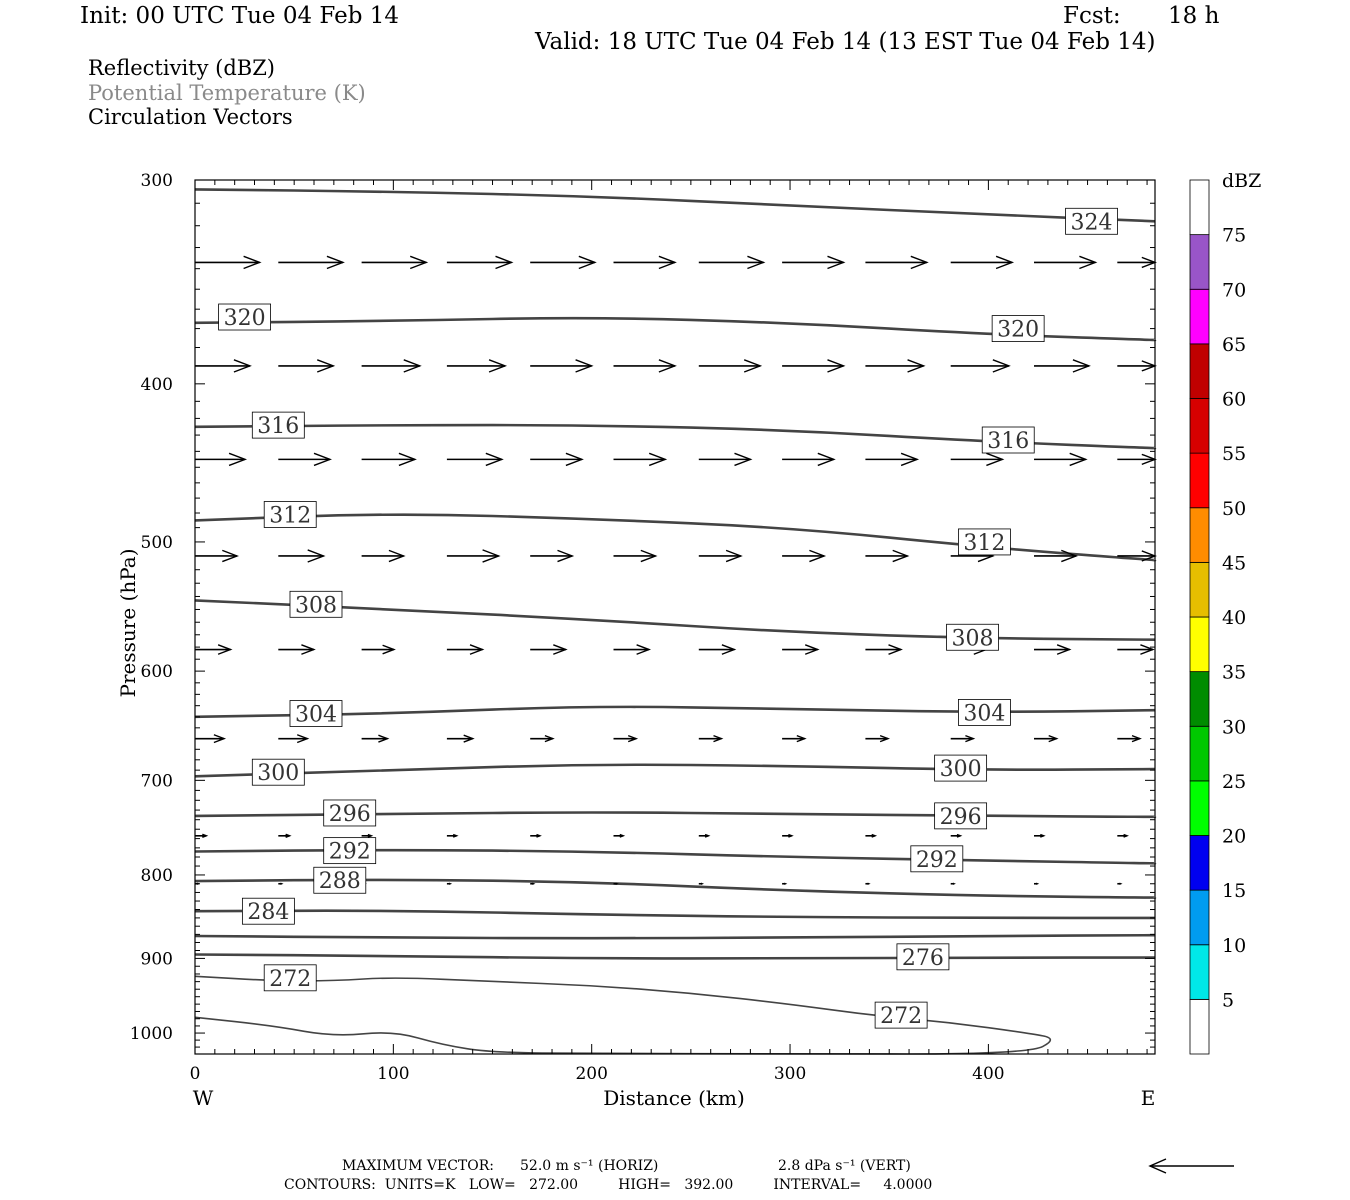 This screenshot has height=1200, width=1350. What do you see at coordinates (1092, 16) in the screenshot?
I see `forecast-label: Fcst:` at bounding box center [1092, 16].